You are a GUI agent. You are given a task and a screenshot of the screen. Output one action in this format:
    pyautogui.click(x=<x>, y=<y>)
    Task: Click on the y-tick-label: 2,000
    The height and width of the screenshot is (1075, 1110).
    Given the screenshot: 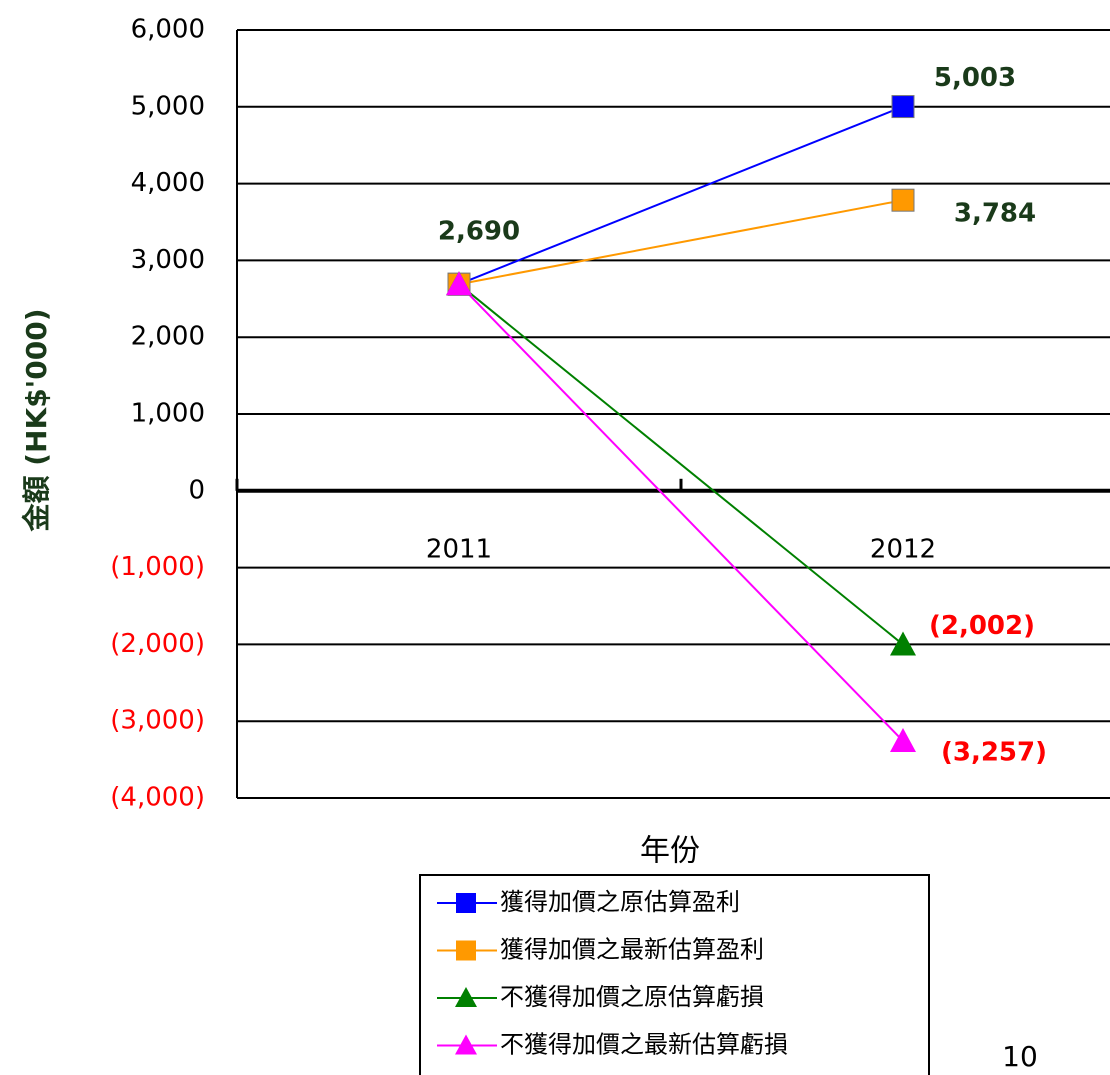 What is the action you would take?
    pyautogui.click(x=168, y=337)
    